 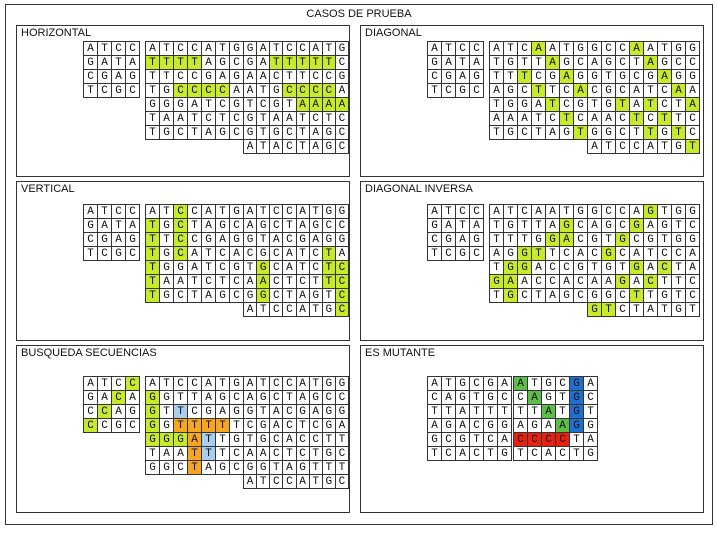 I want to click on panel-title: DIAGONAL INVERSA, so click(x=419, y=189).